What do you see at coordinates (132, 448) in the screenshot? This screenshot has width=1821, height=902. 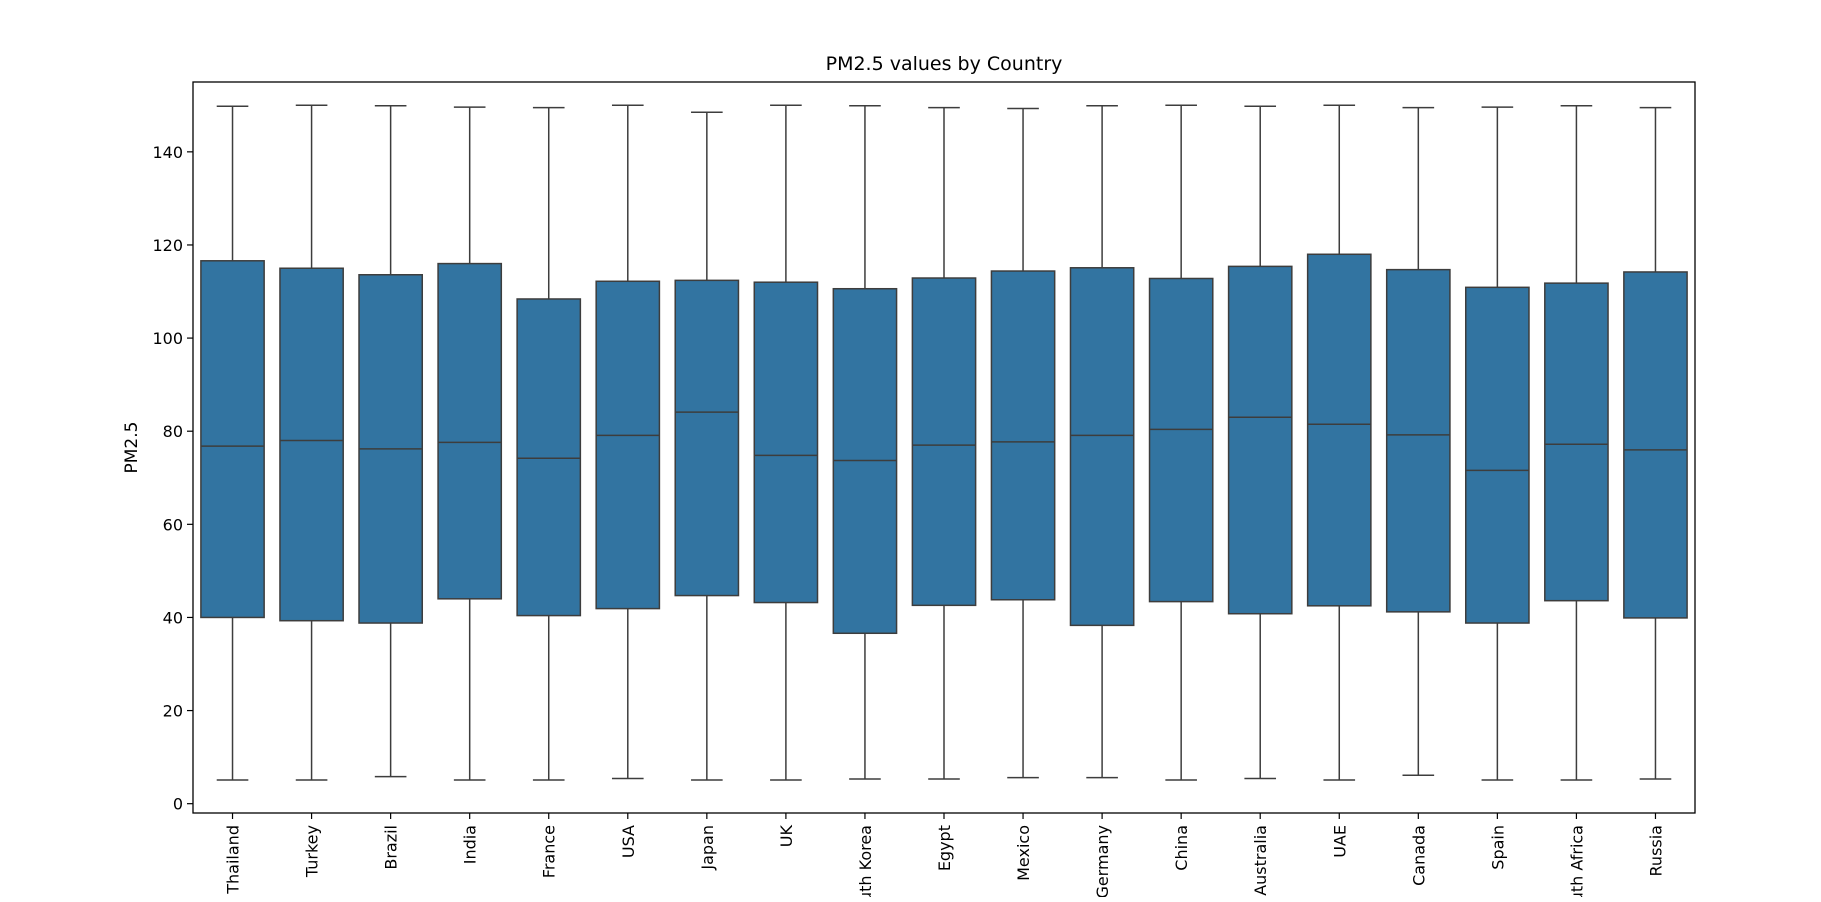 I see `y-axis-label: PM2.5` at bounding box center [132, 448].